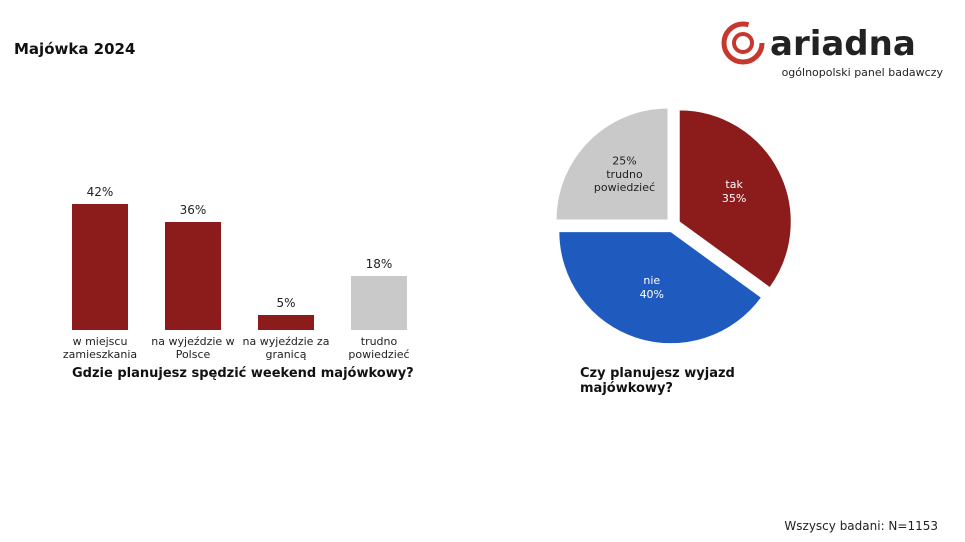 This screenshot has width=965, height=542. What do you see at coordinates (863, 72) in the screenshot?
I see `logo-tagline: ogólnopolski panel badawczy` at bounding box center [863, 72].